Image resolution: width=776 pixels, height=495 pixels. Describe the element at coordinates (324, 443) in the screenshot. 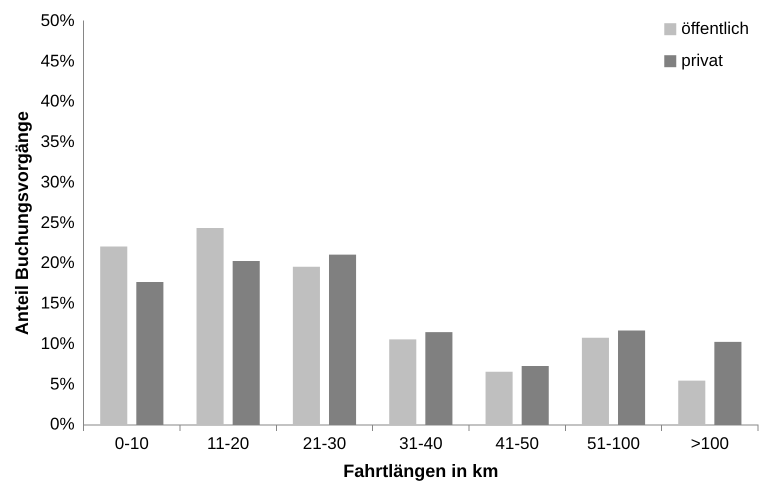

I see `x-tick-label: 21-30` at that location.